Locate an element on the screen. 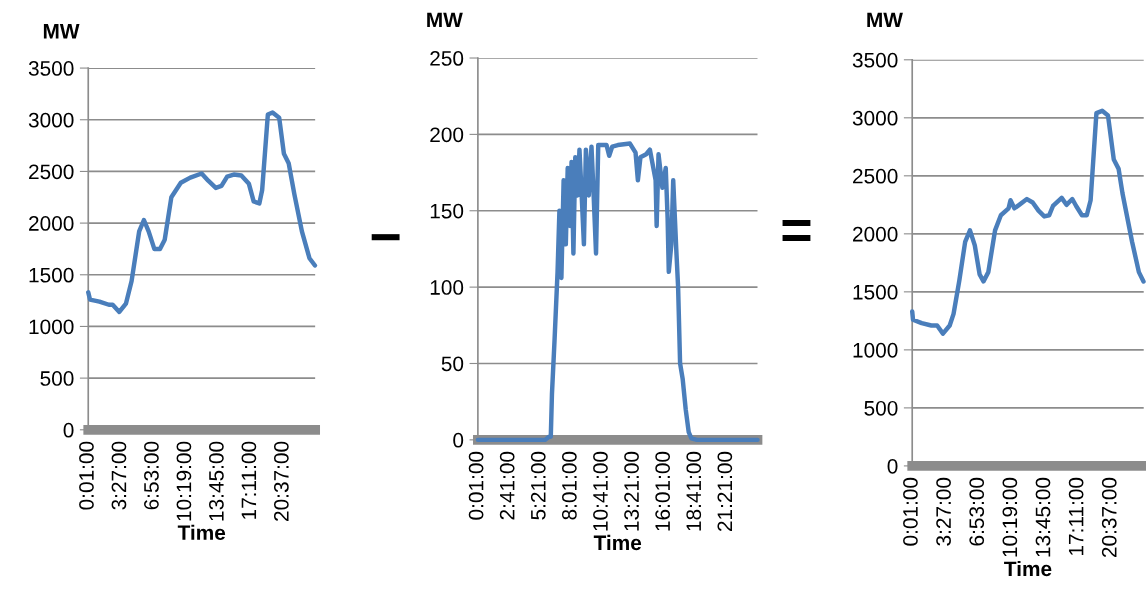 The height and width of the screenshot is (592, 1146). x-tick-label: 13:21:00 is located at coordinates (631, 491).